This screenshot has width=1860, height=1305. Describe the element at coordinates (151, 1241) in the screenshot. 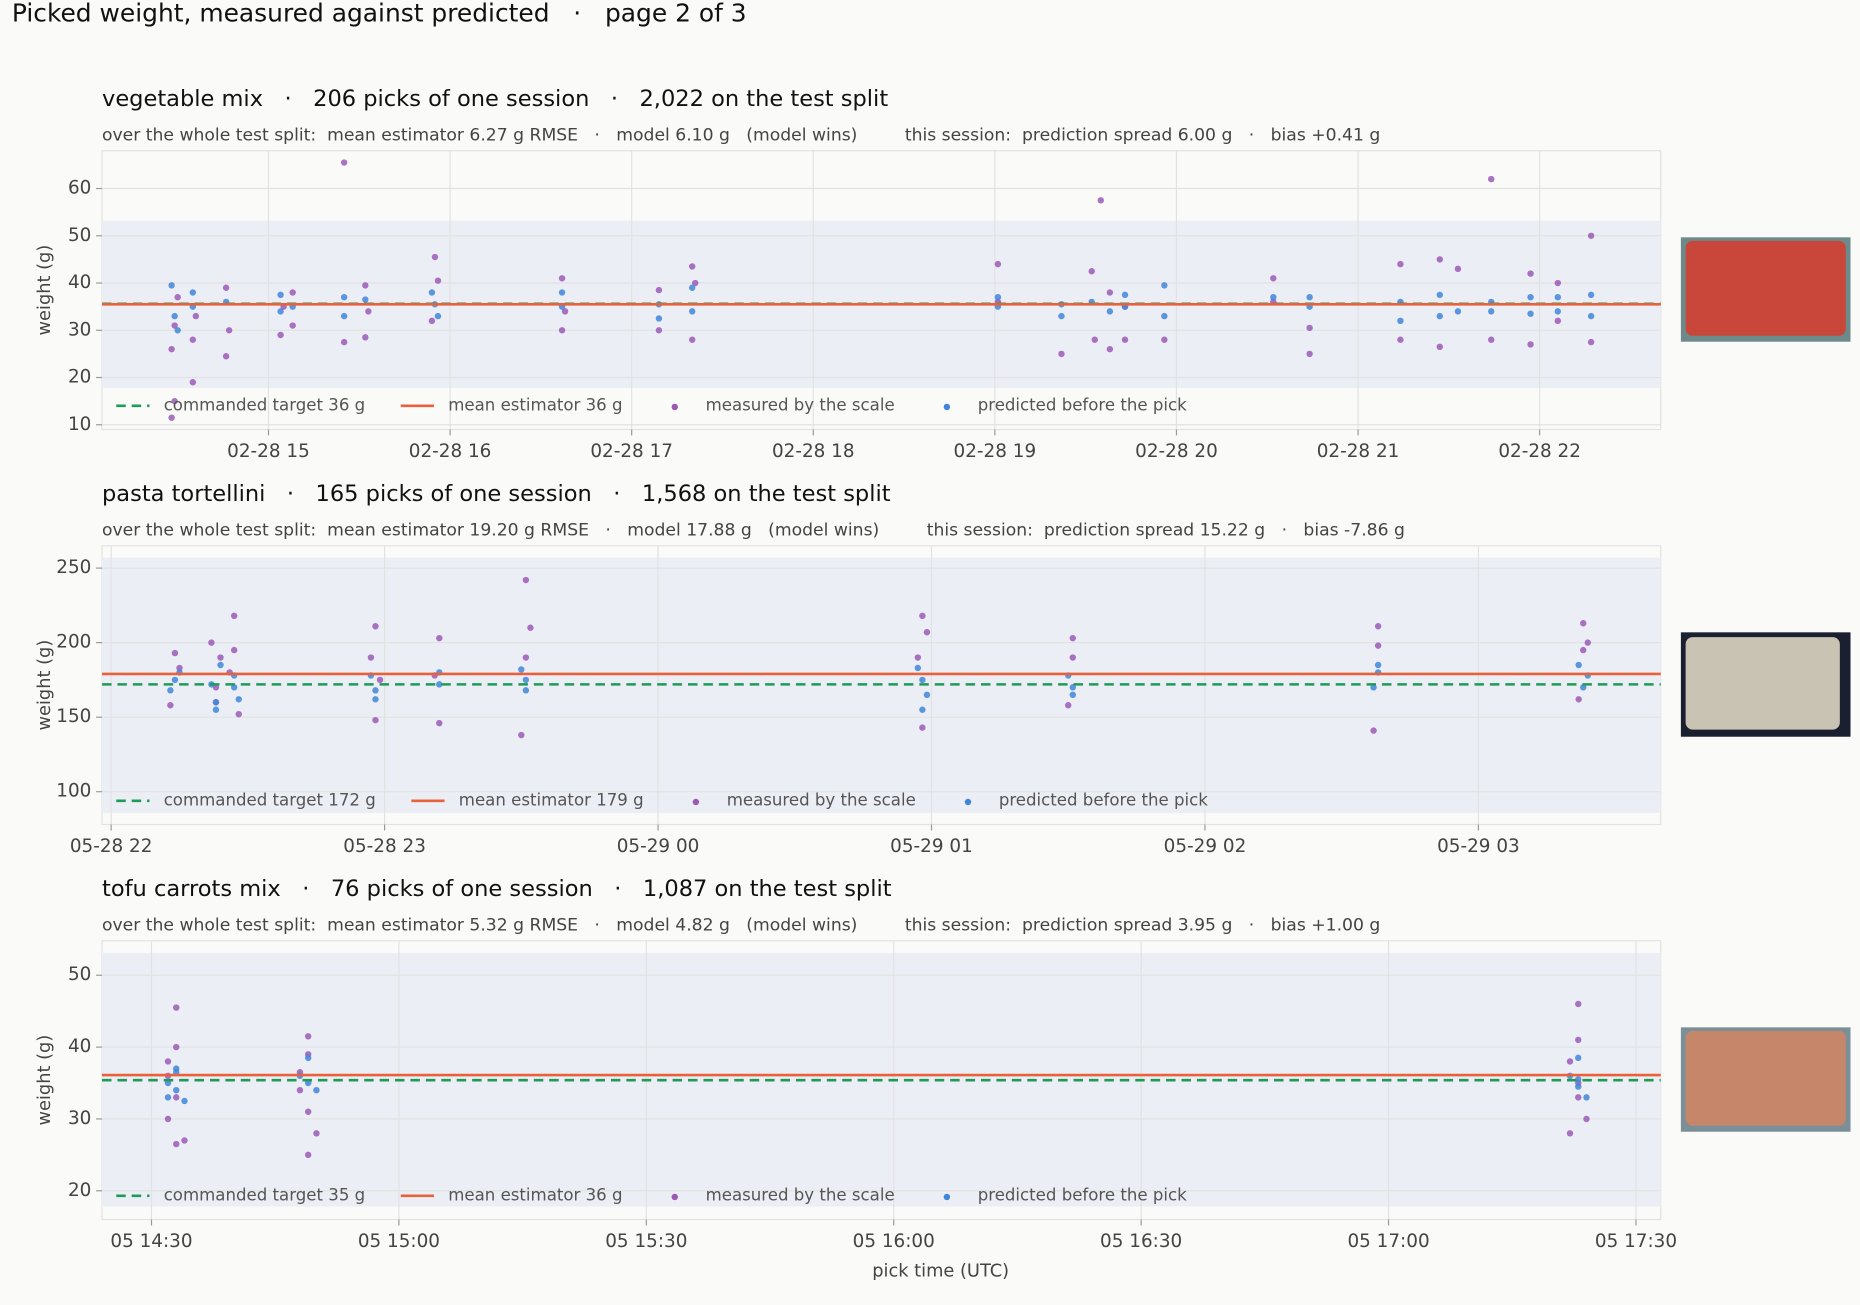

I see `x-tick-label: 05 14:30` at that location.